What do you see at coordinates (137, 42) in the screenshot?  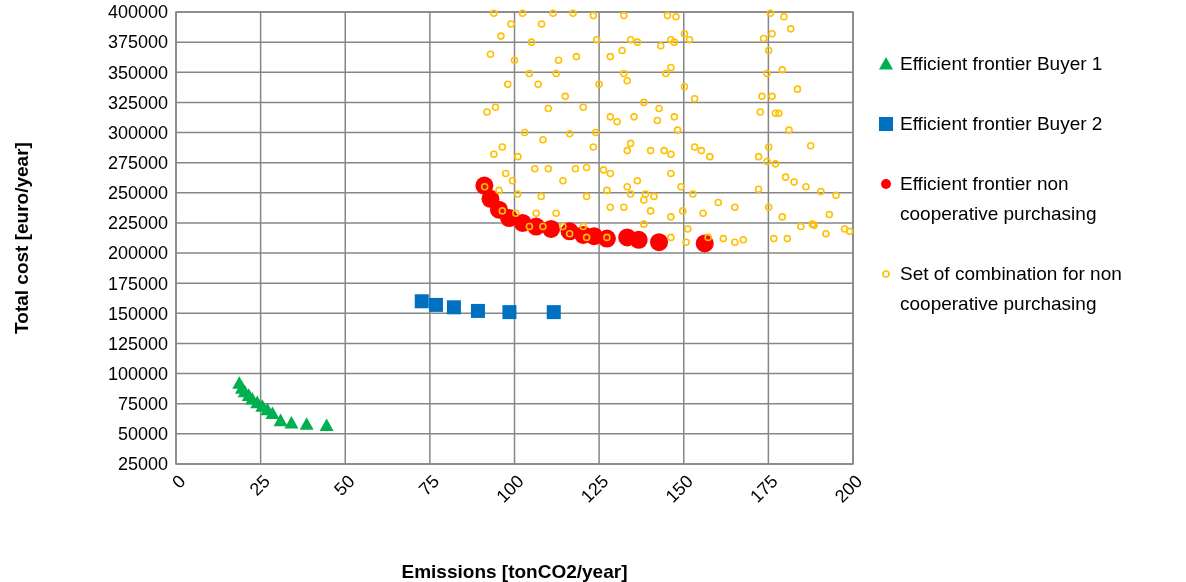 I see `y-tick-label: 375000` at bounding box center [137, 42].